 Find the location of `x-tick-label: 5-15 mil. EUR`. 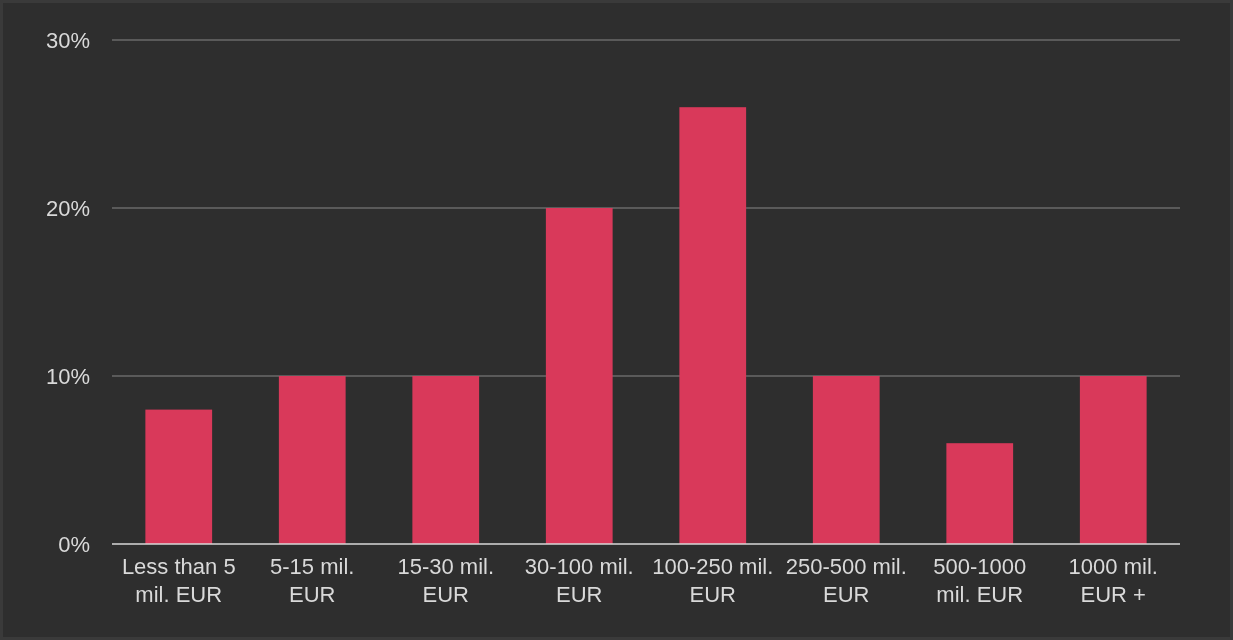

x-tick-label: 5-15 mil. EUR is located at coordinates (312, 580).